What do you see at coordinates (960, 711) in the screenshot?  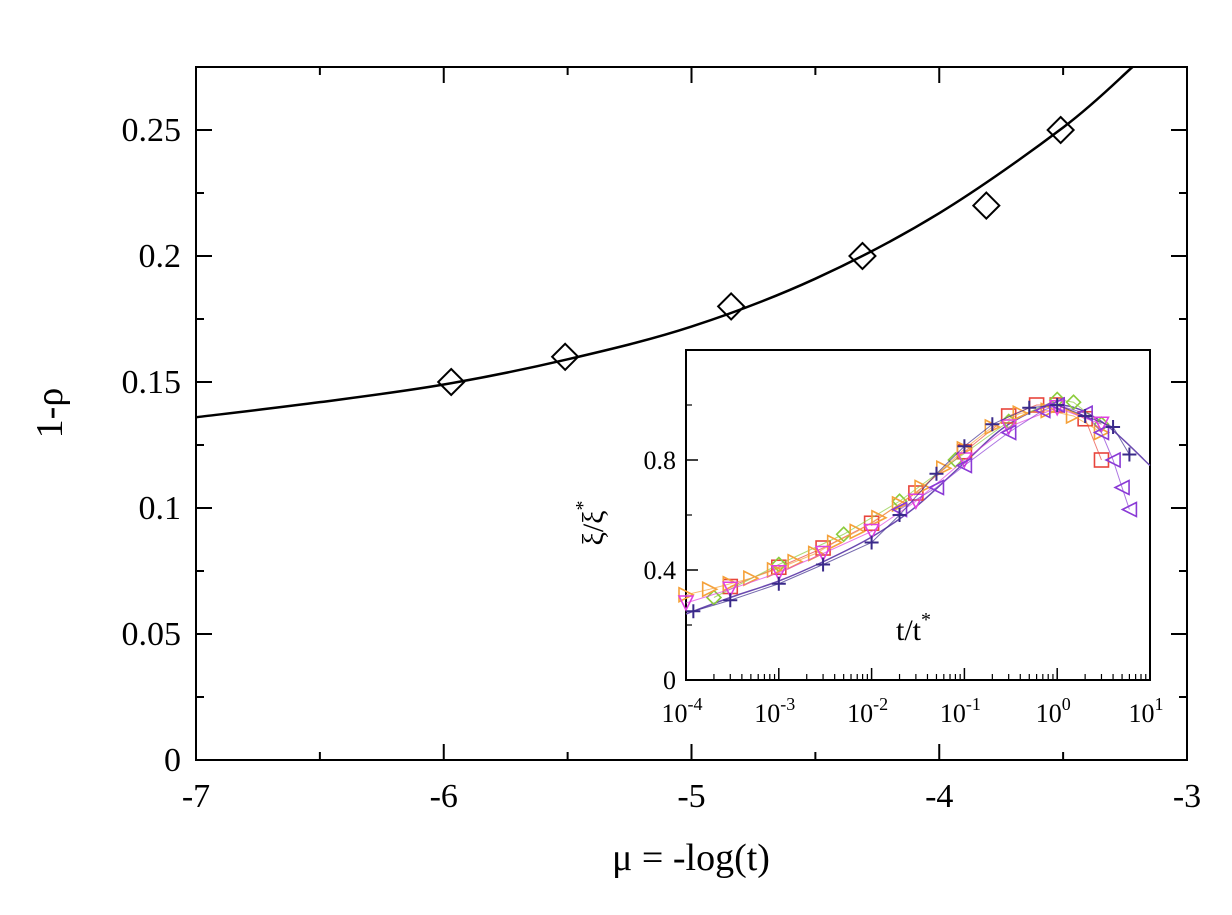 I see `inset-x-tick-label: 10⁻¹` at bounding box center [960, 711].